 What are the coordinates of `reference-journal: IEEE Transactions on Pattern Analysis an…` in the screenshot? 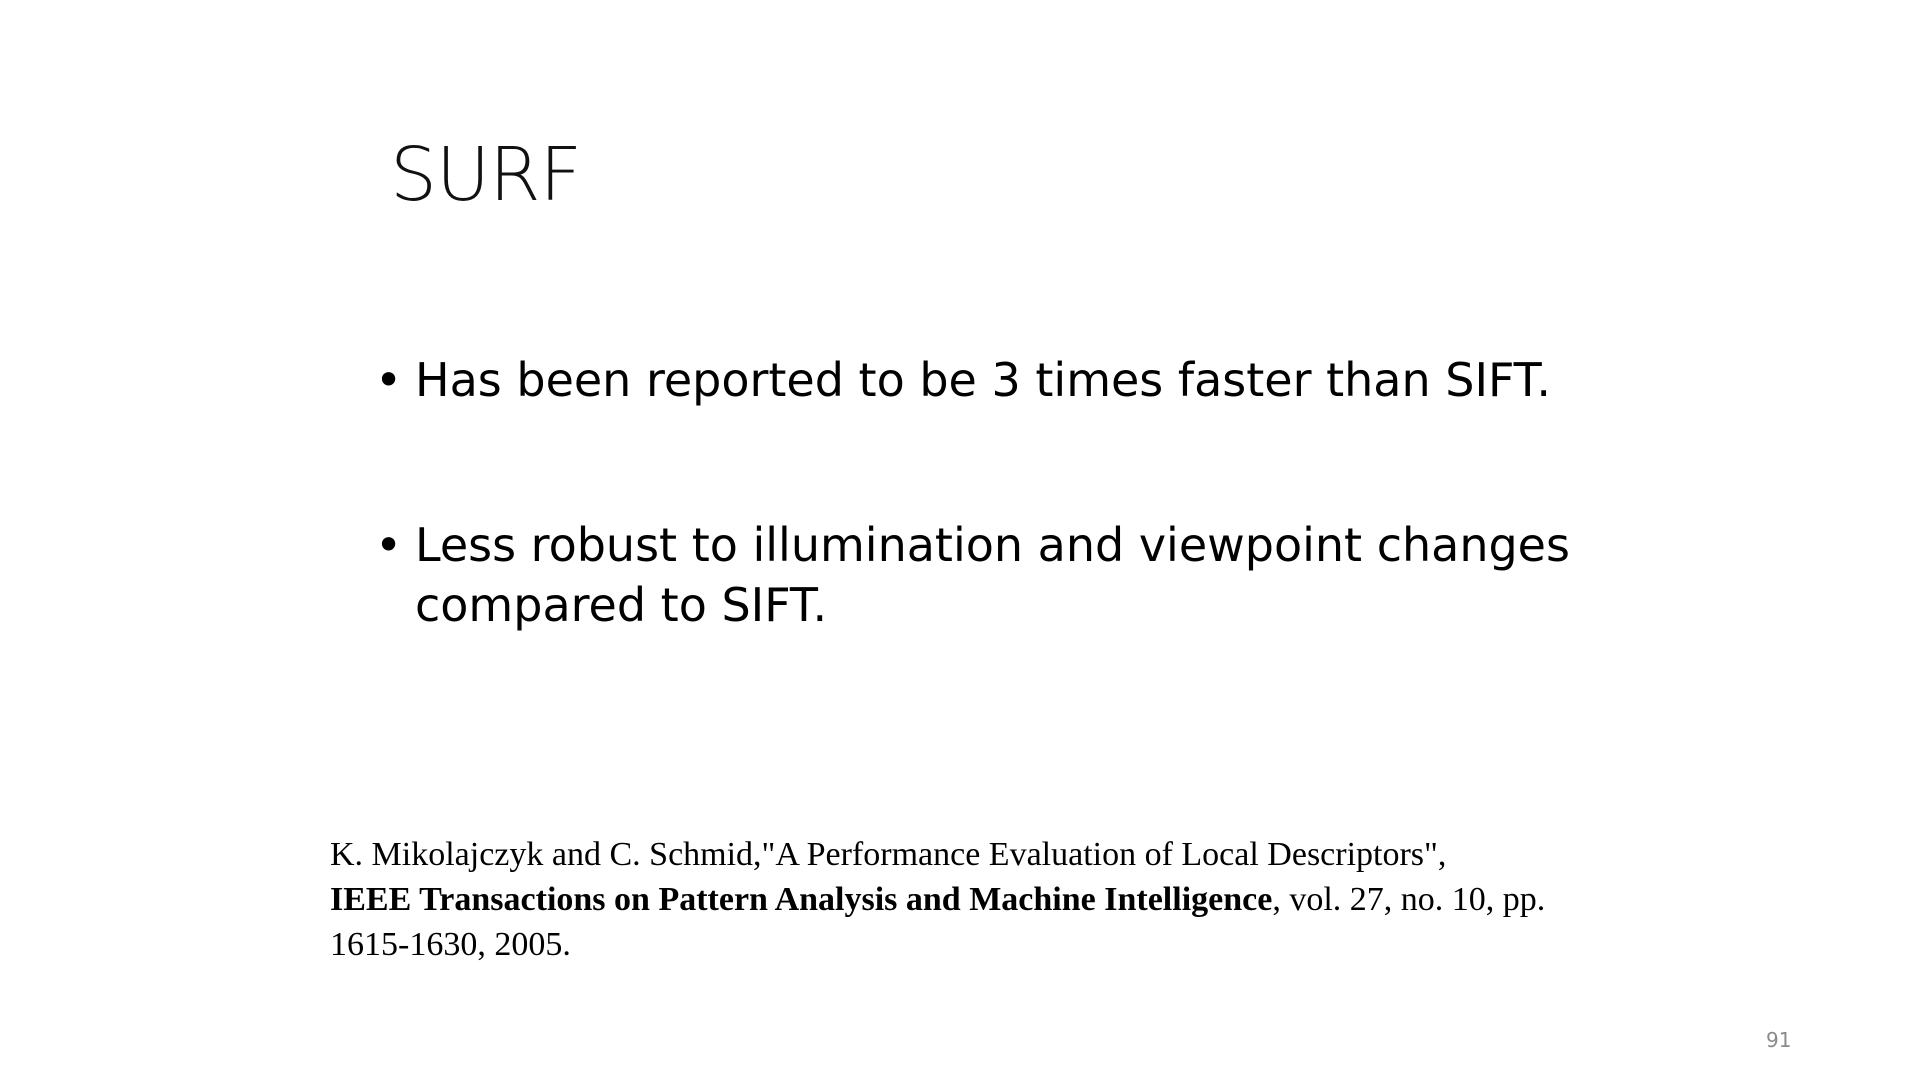 It's located at (801, 899).